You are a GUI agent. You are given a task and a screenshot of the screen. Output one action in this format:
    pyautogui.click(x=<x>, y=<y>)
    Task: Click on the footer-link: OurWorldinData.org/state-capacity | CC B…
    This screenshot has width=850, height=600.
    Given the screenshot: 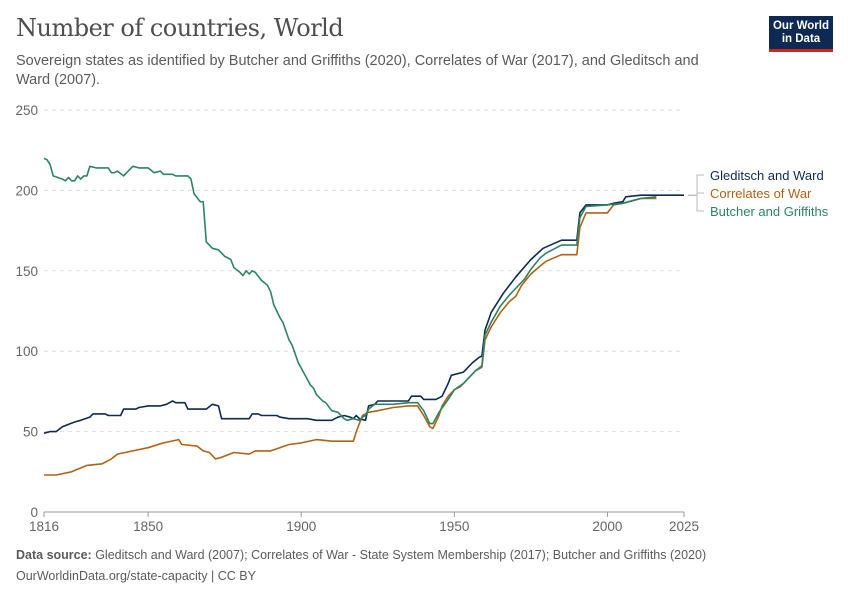 What is the action you would take?
    pyautogui.click(x=136, y=576)
    